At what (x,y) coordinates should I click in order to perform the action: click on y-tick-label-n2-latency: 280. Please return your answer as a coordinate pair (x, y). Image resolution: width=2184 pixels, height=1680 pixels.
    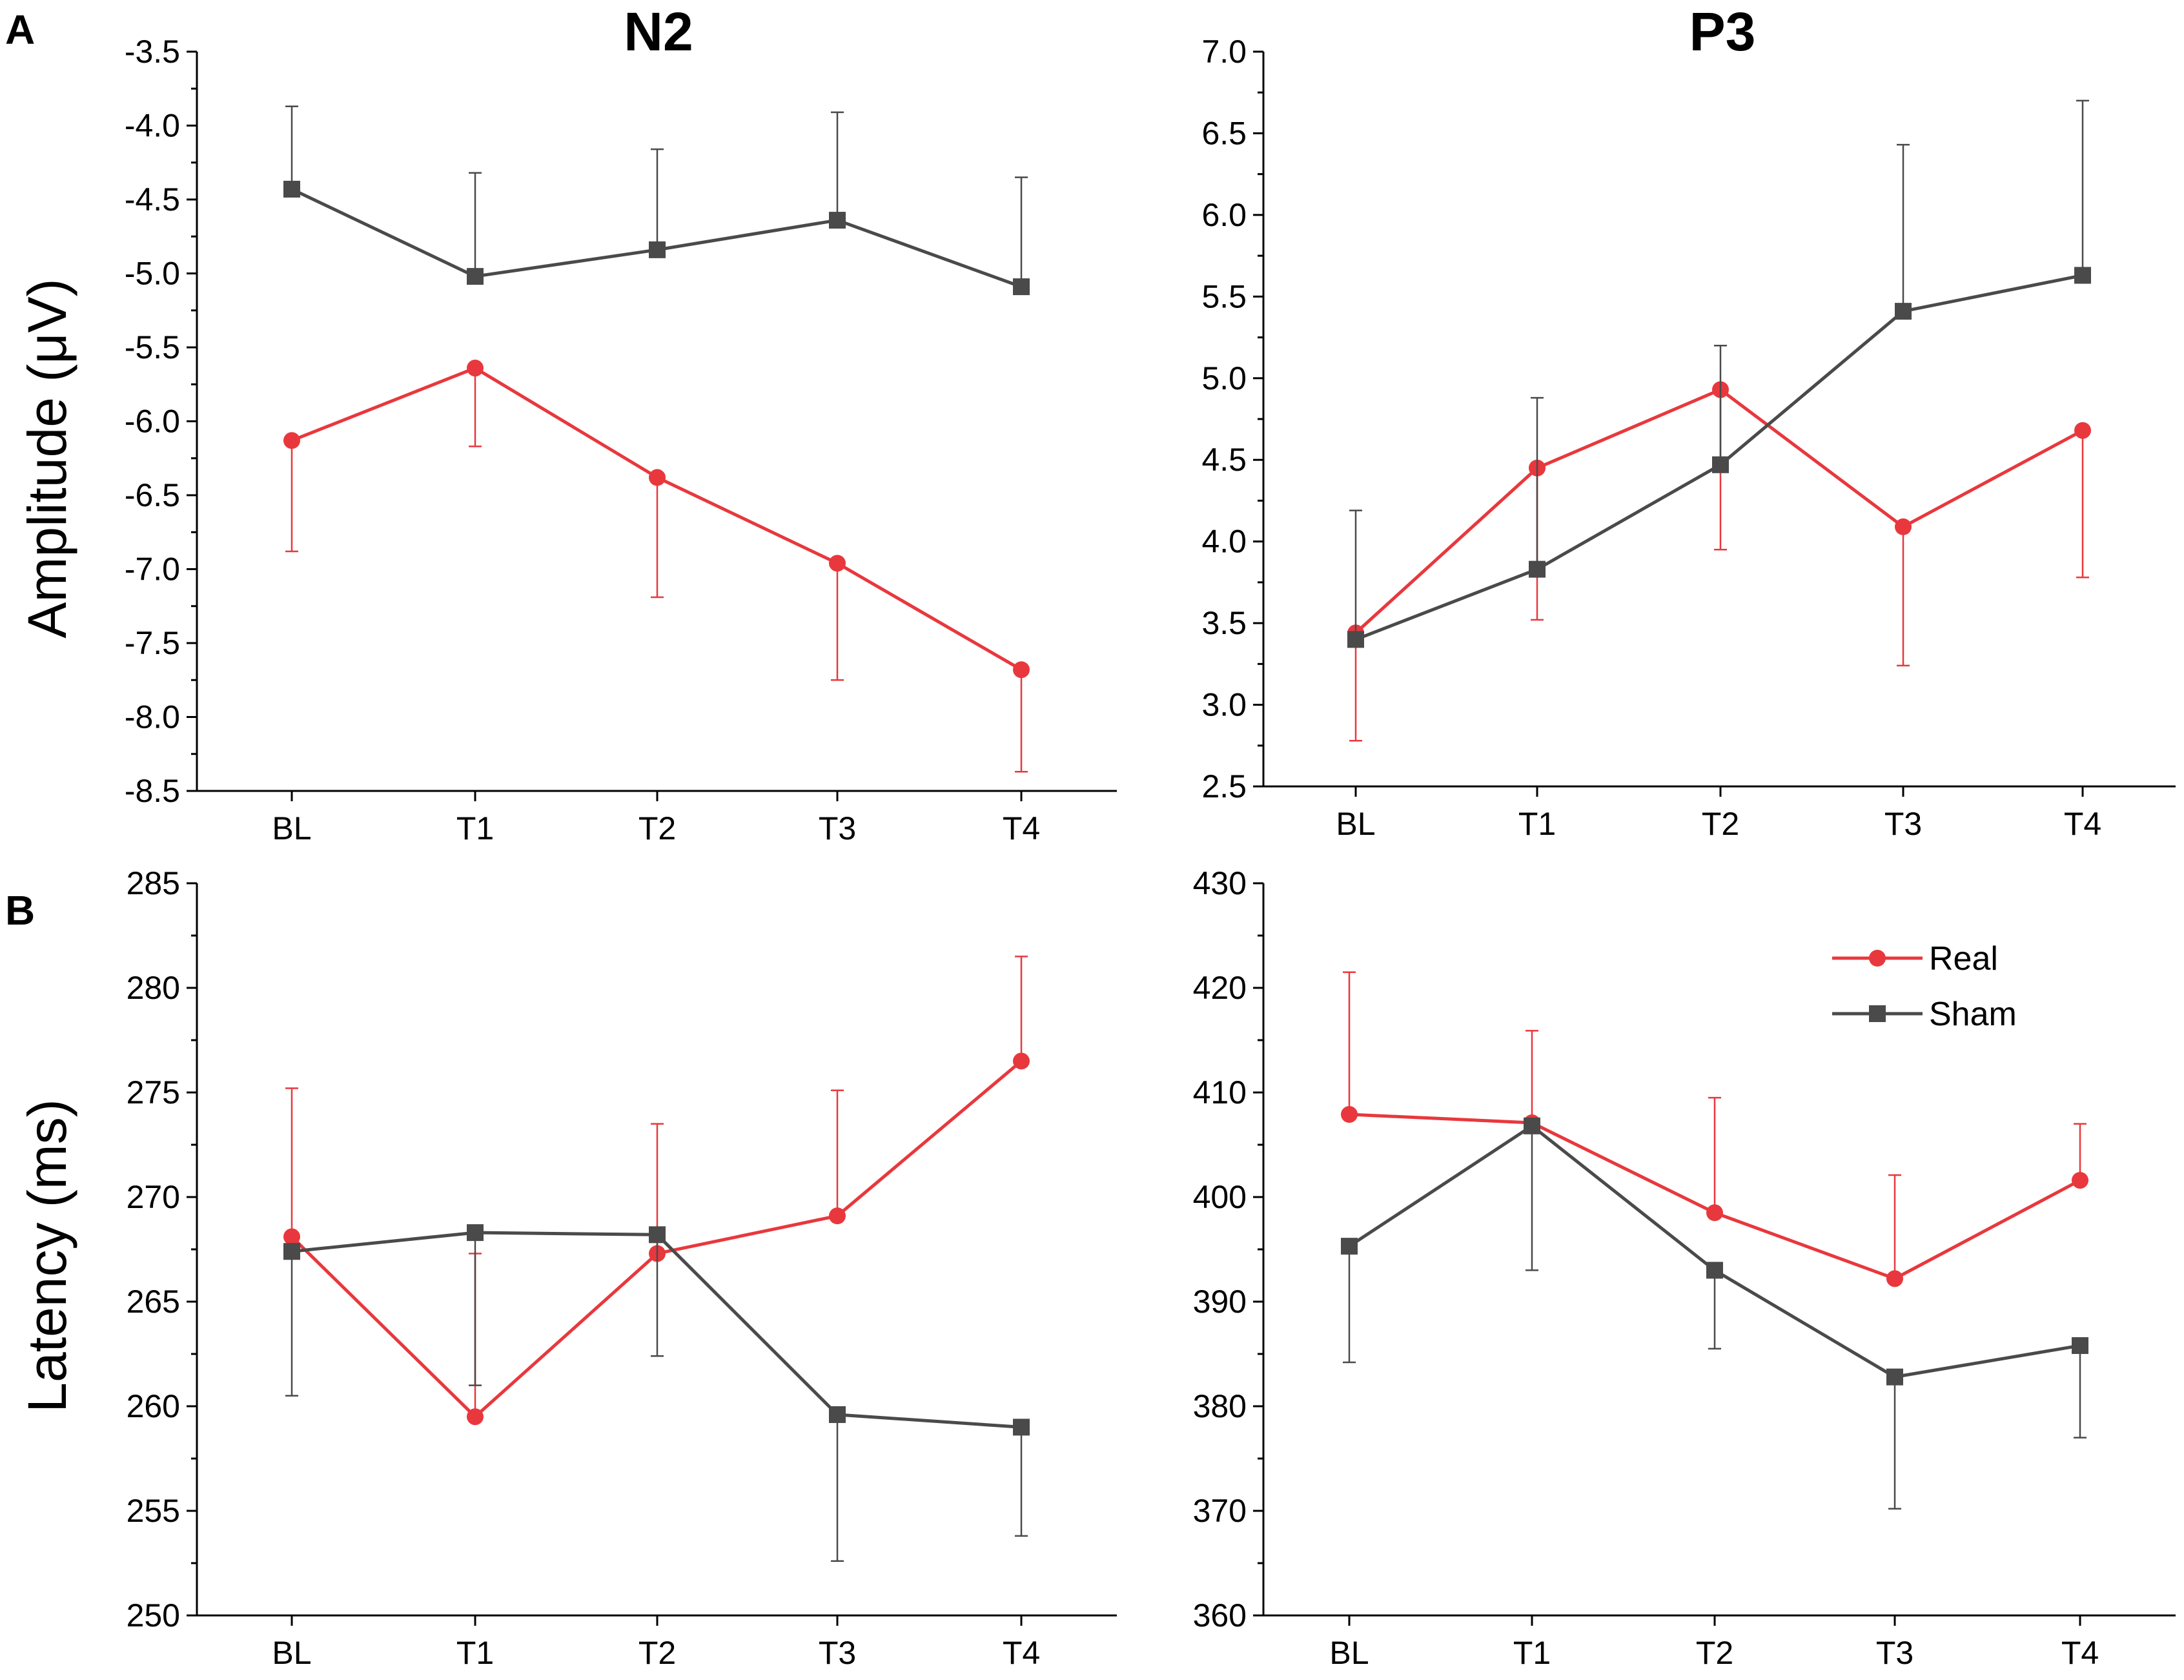
    Looking at the image, I should click on (153, 988).